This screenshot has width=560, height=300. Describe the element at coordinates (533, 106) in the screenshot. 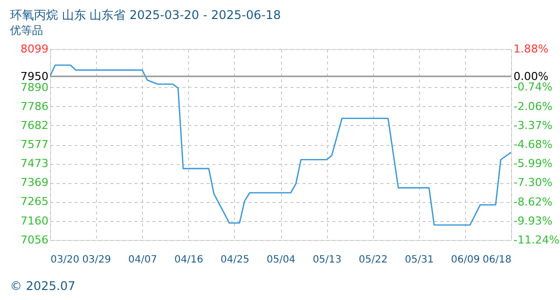

I see `y2-tick-label: -2.06%` at that location.